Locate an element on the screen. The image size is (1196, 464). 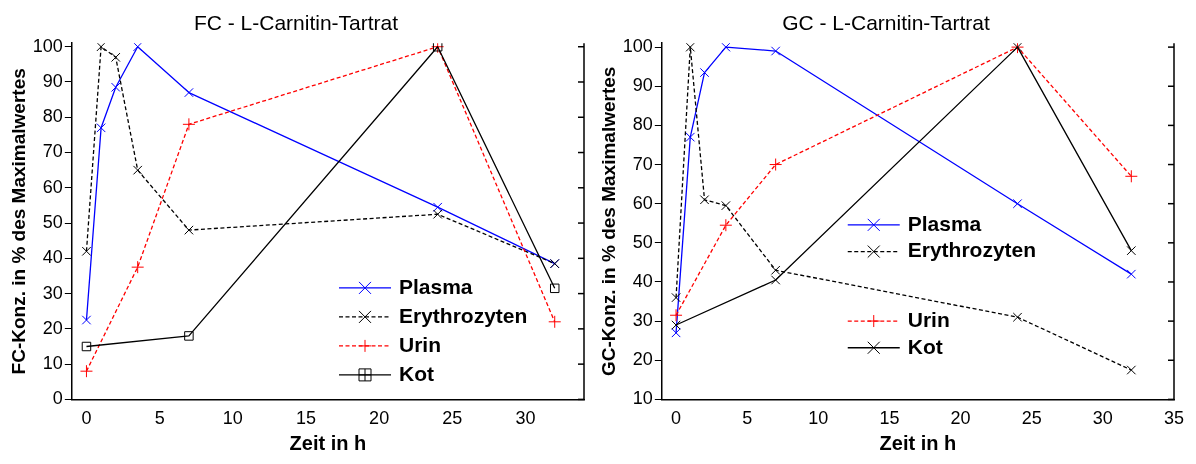
x-tick-label: 35 is located at coordinates (1174, 418).